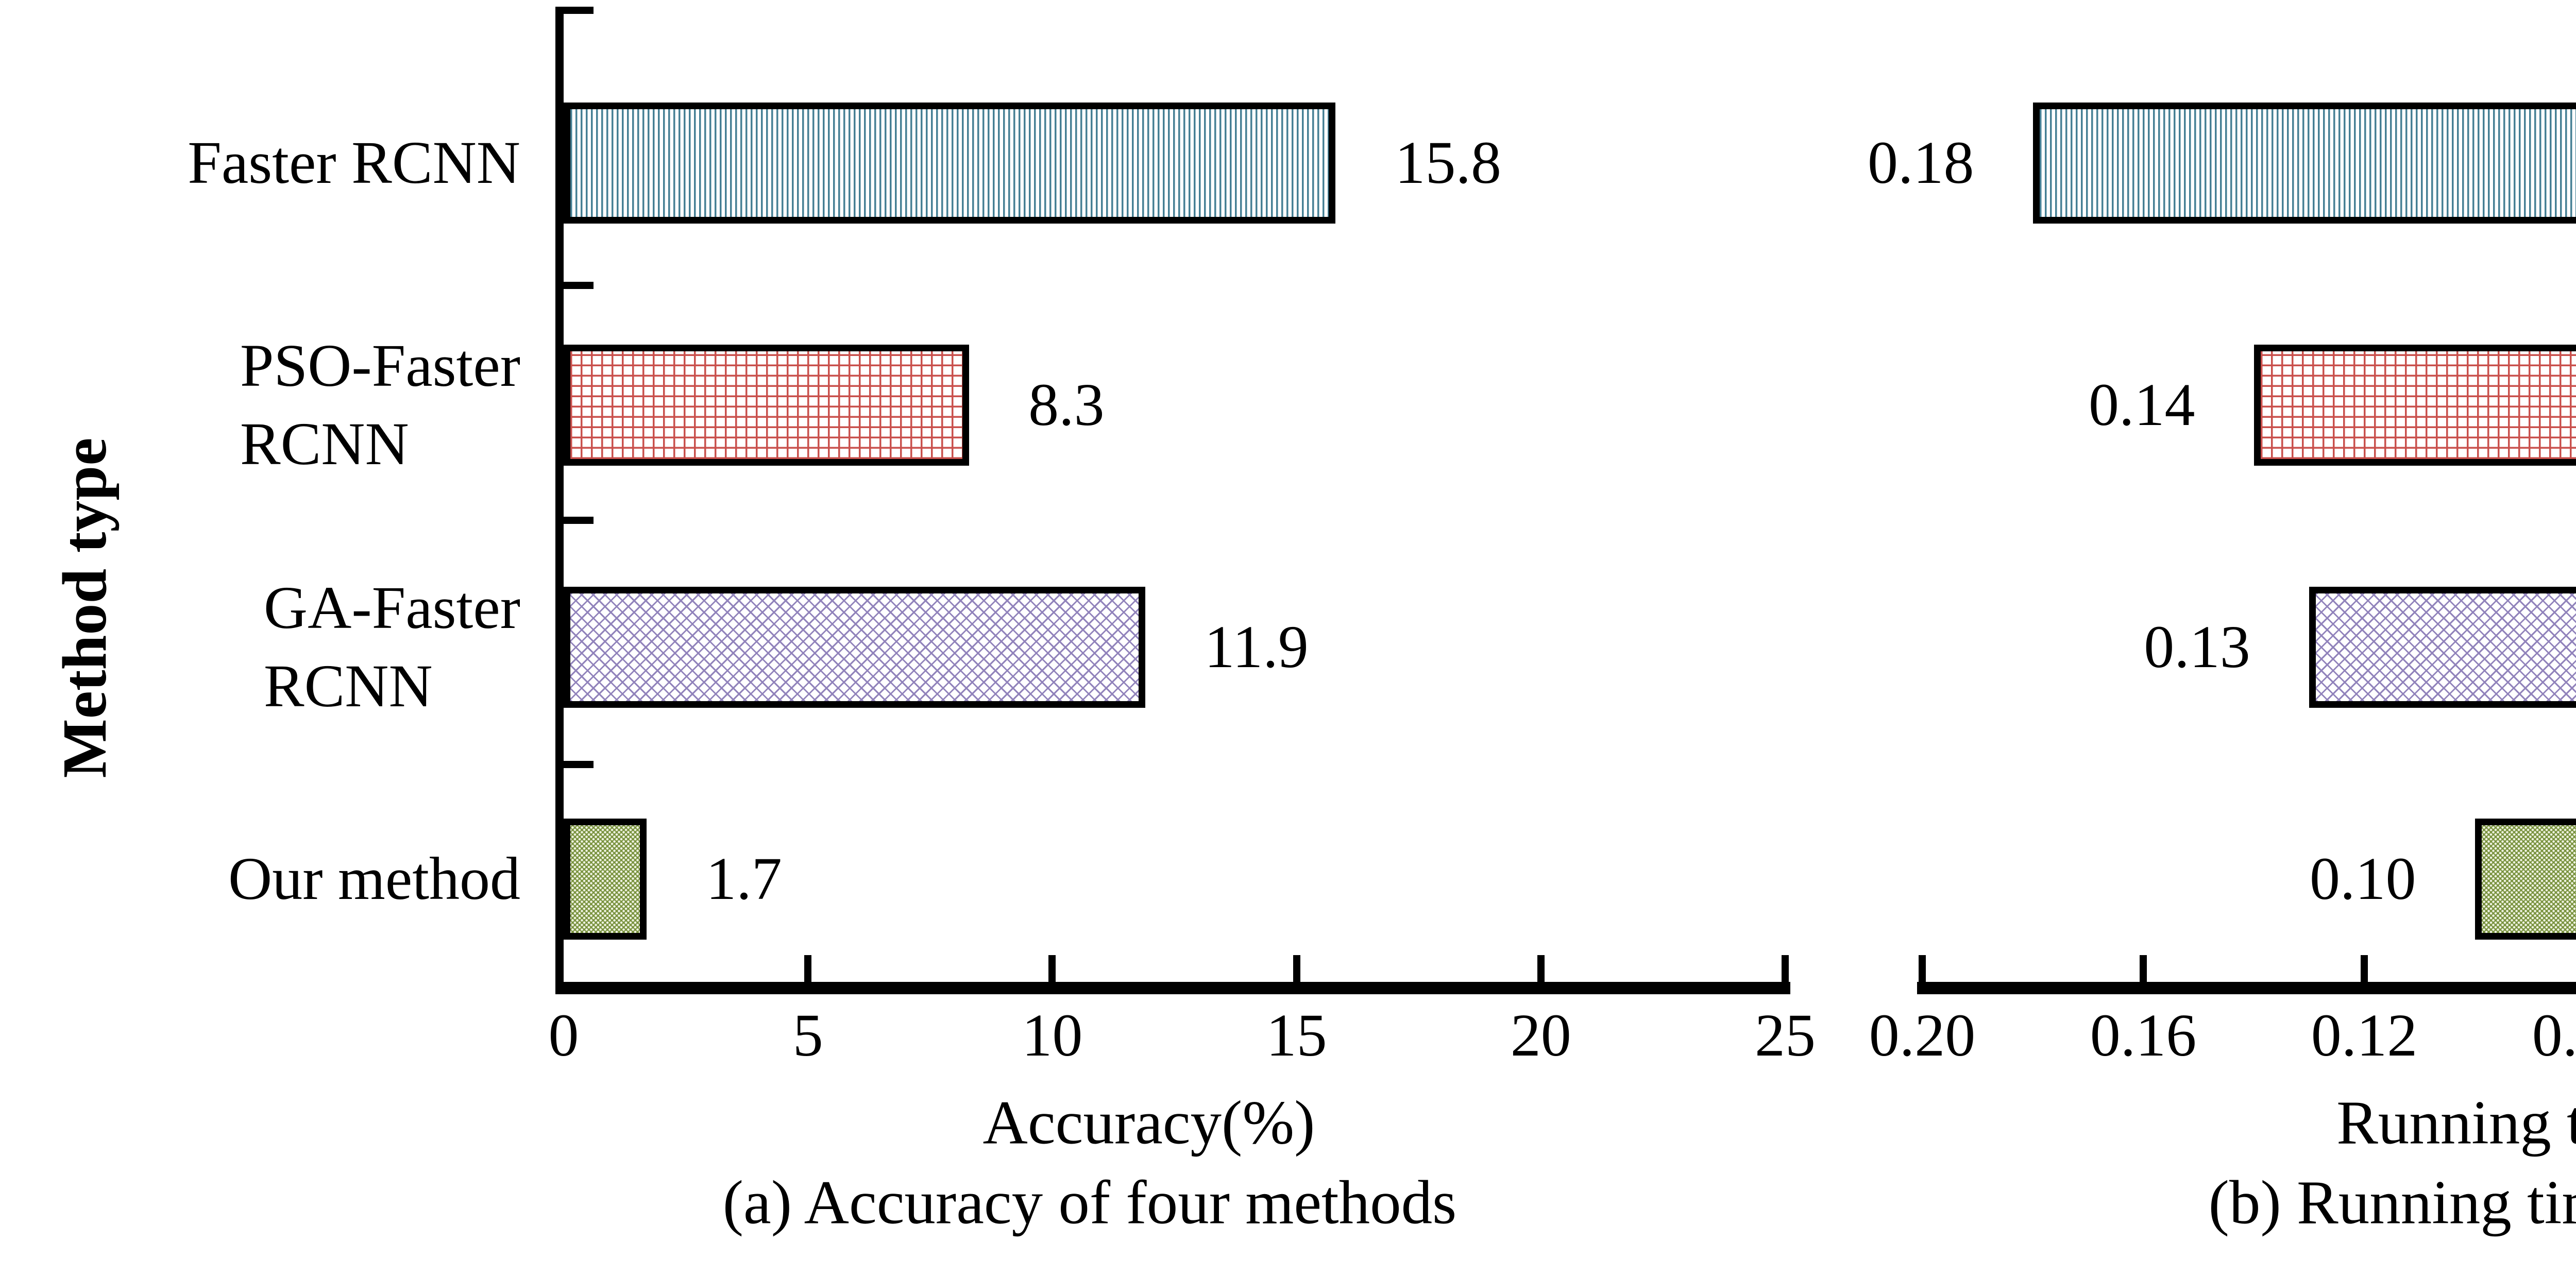  Describe the element at coordinates (2442, 647) in the screenshot. I see `bar-b-ga-faster-rcnn` at that location.